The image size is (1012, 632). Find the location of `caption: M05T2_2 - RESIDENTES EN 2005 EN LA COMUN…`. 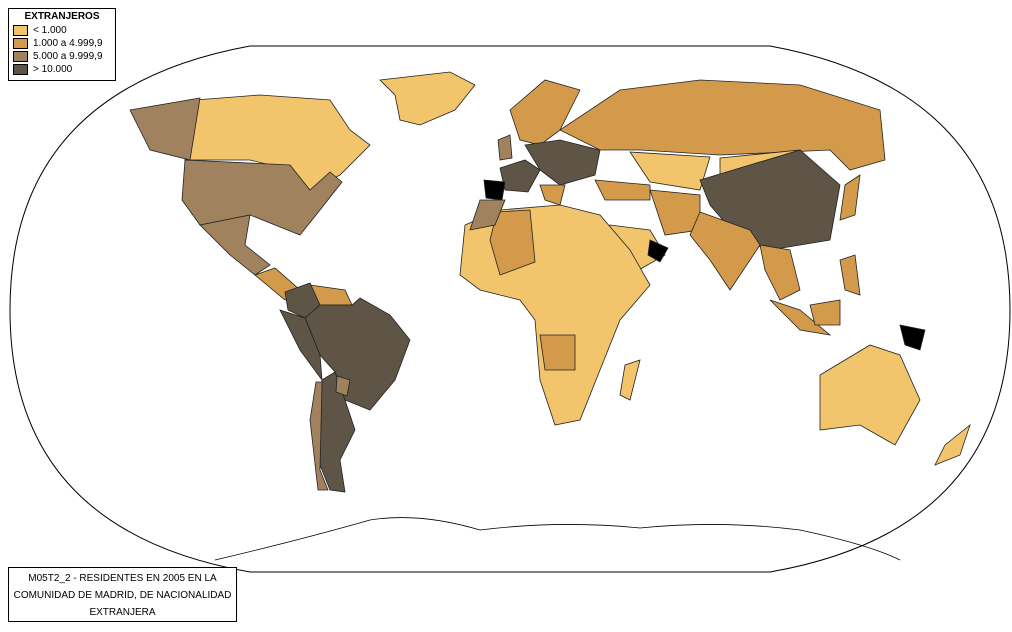

caption: M05T2_2 - RESIDENTES EN 2005 EN LA COMUN… is located at coordinates (122, 594).